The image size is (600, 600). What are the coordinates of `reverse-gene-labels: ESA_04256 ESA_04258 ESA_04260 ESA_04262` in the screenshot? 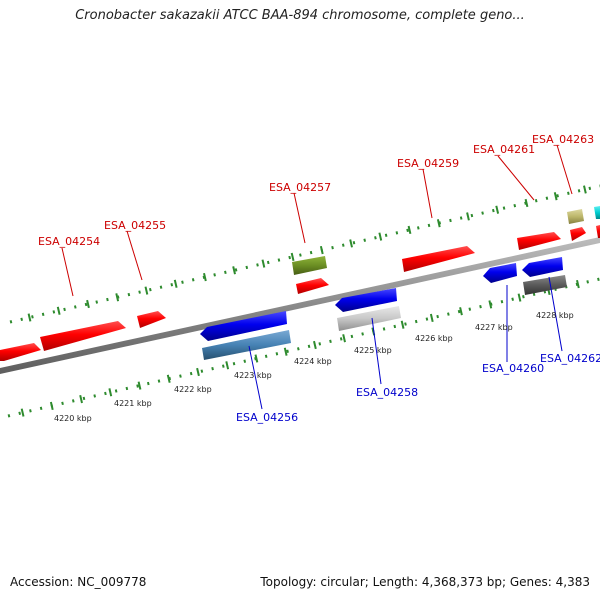 It's located at (418, 388).